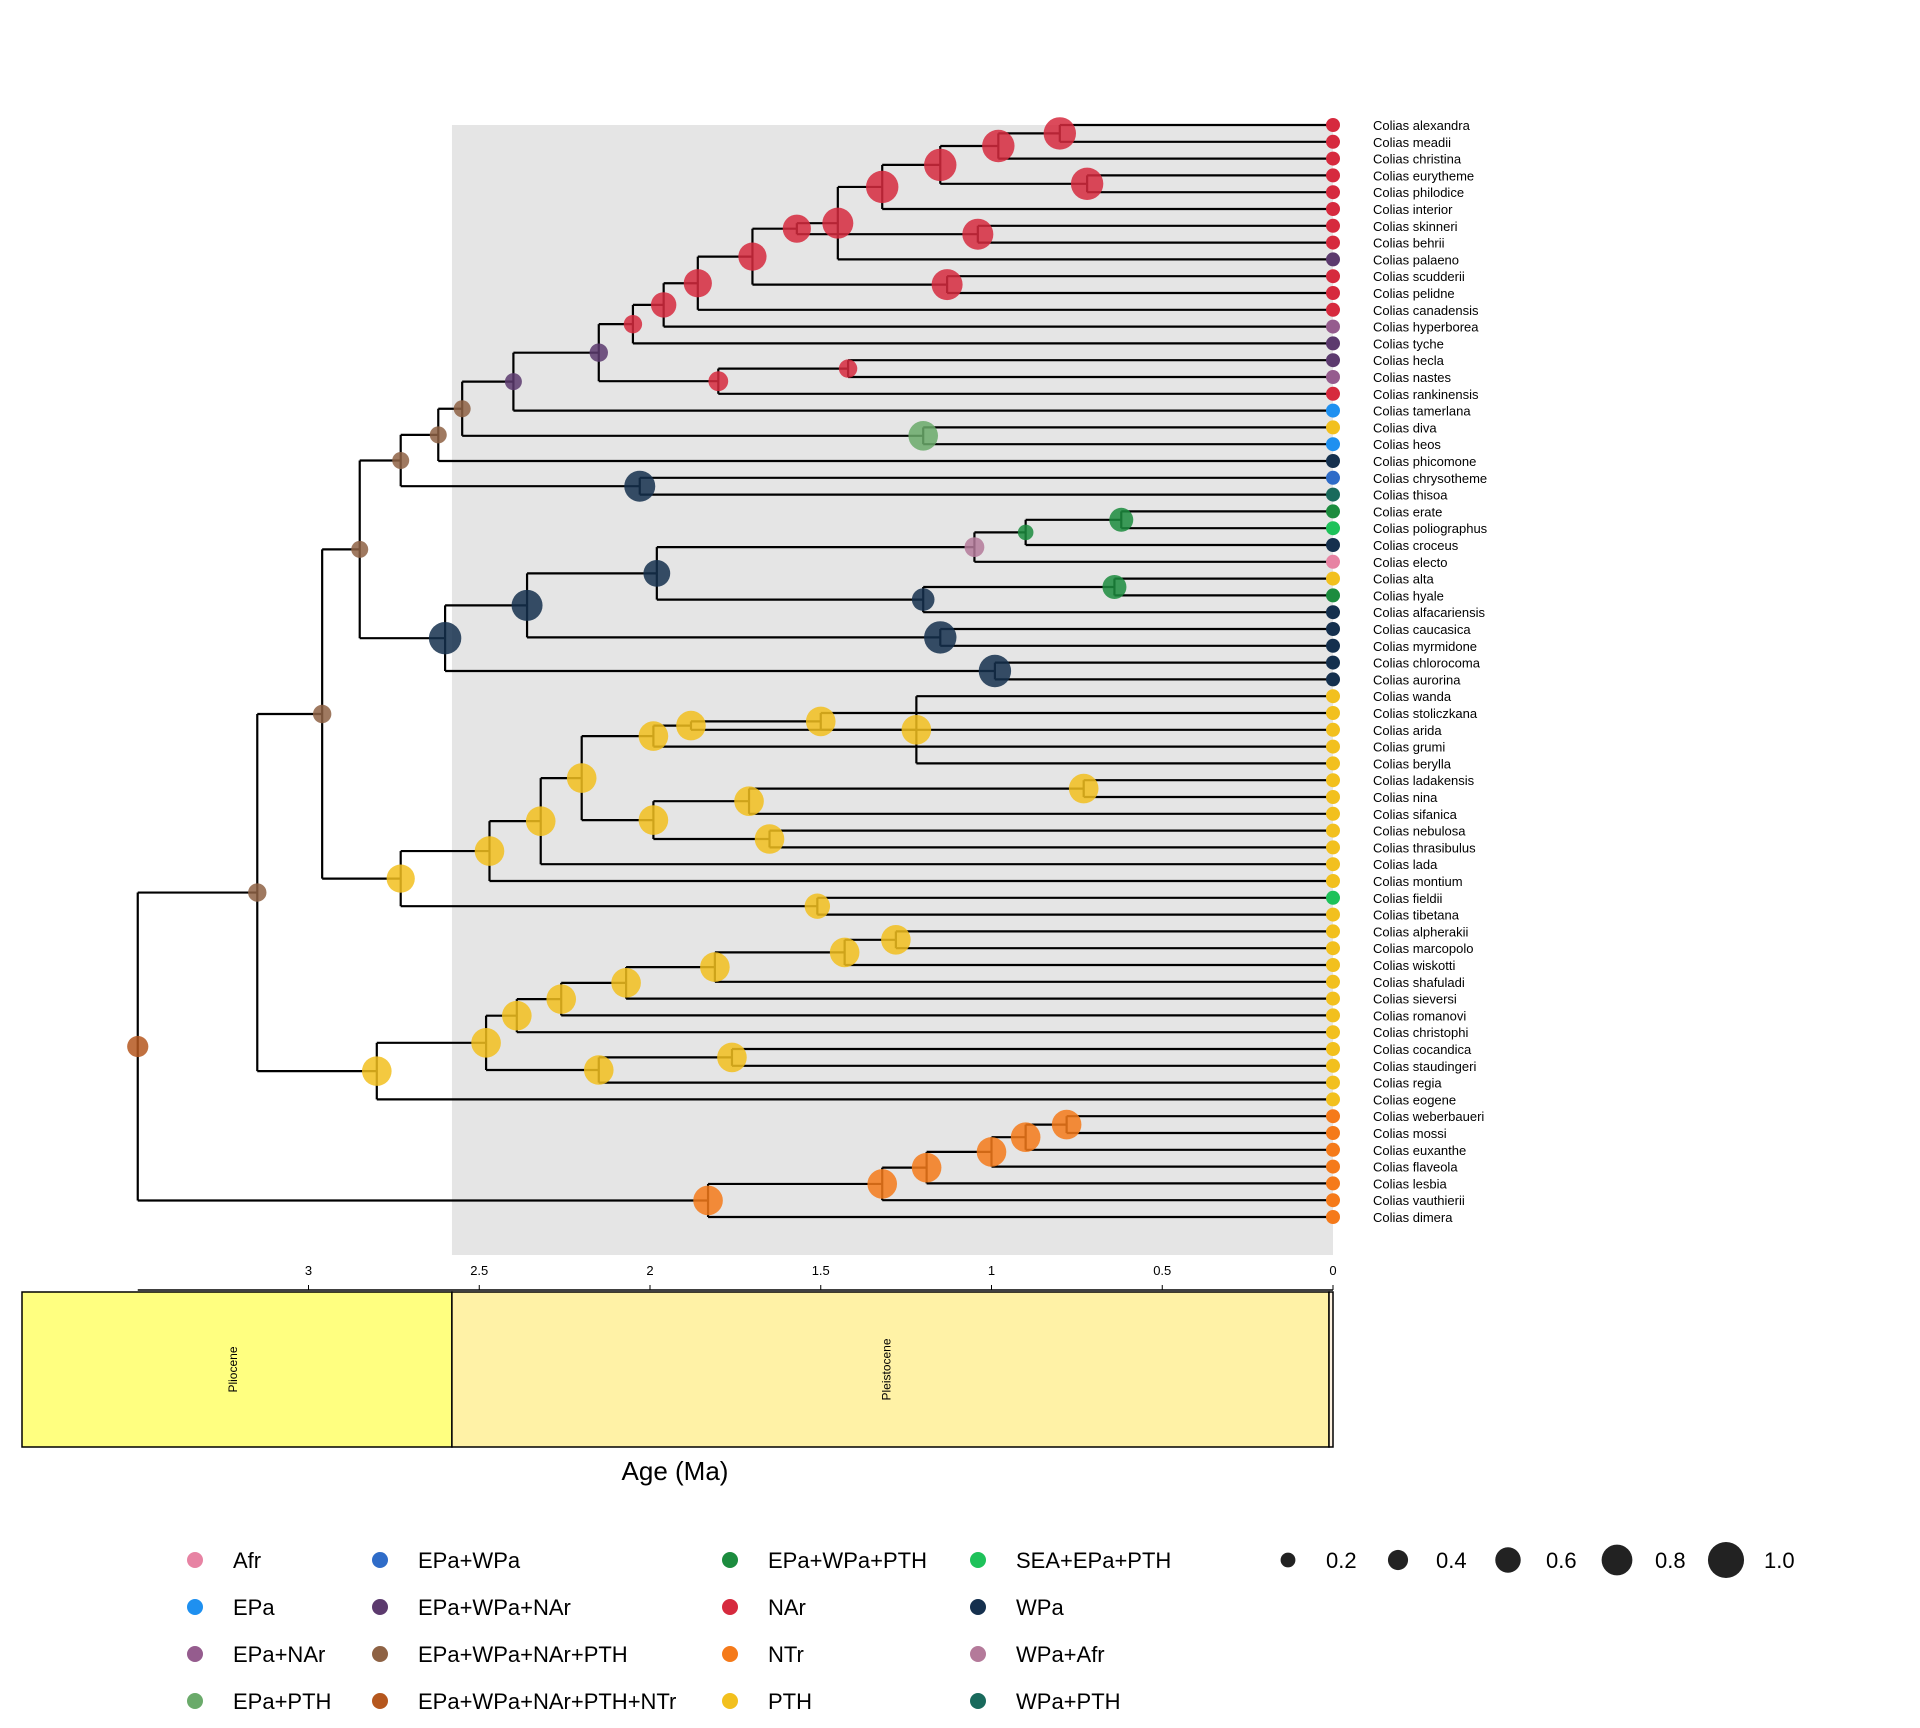  What do you see at coordinates (308, 1270) in the screenshot?
I see `axis-tick-label: 3` at bounding box center [308, 1270].